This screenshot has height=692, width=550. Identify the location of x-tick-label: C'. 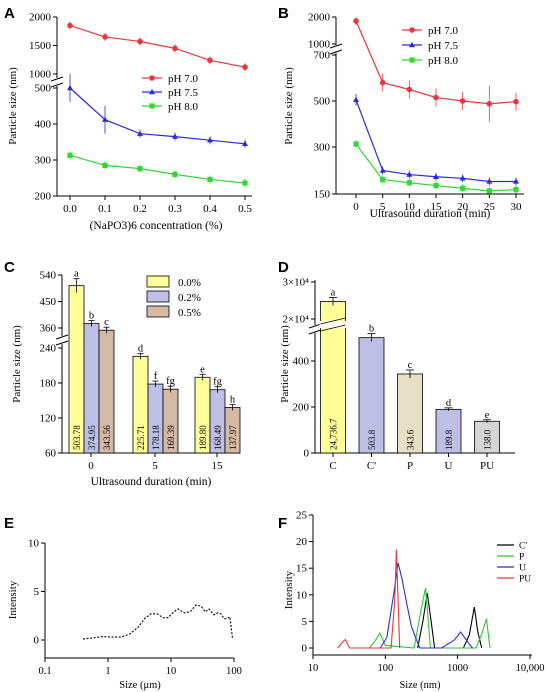
(371, 466).